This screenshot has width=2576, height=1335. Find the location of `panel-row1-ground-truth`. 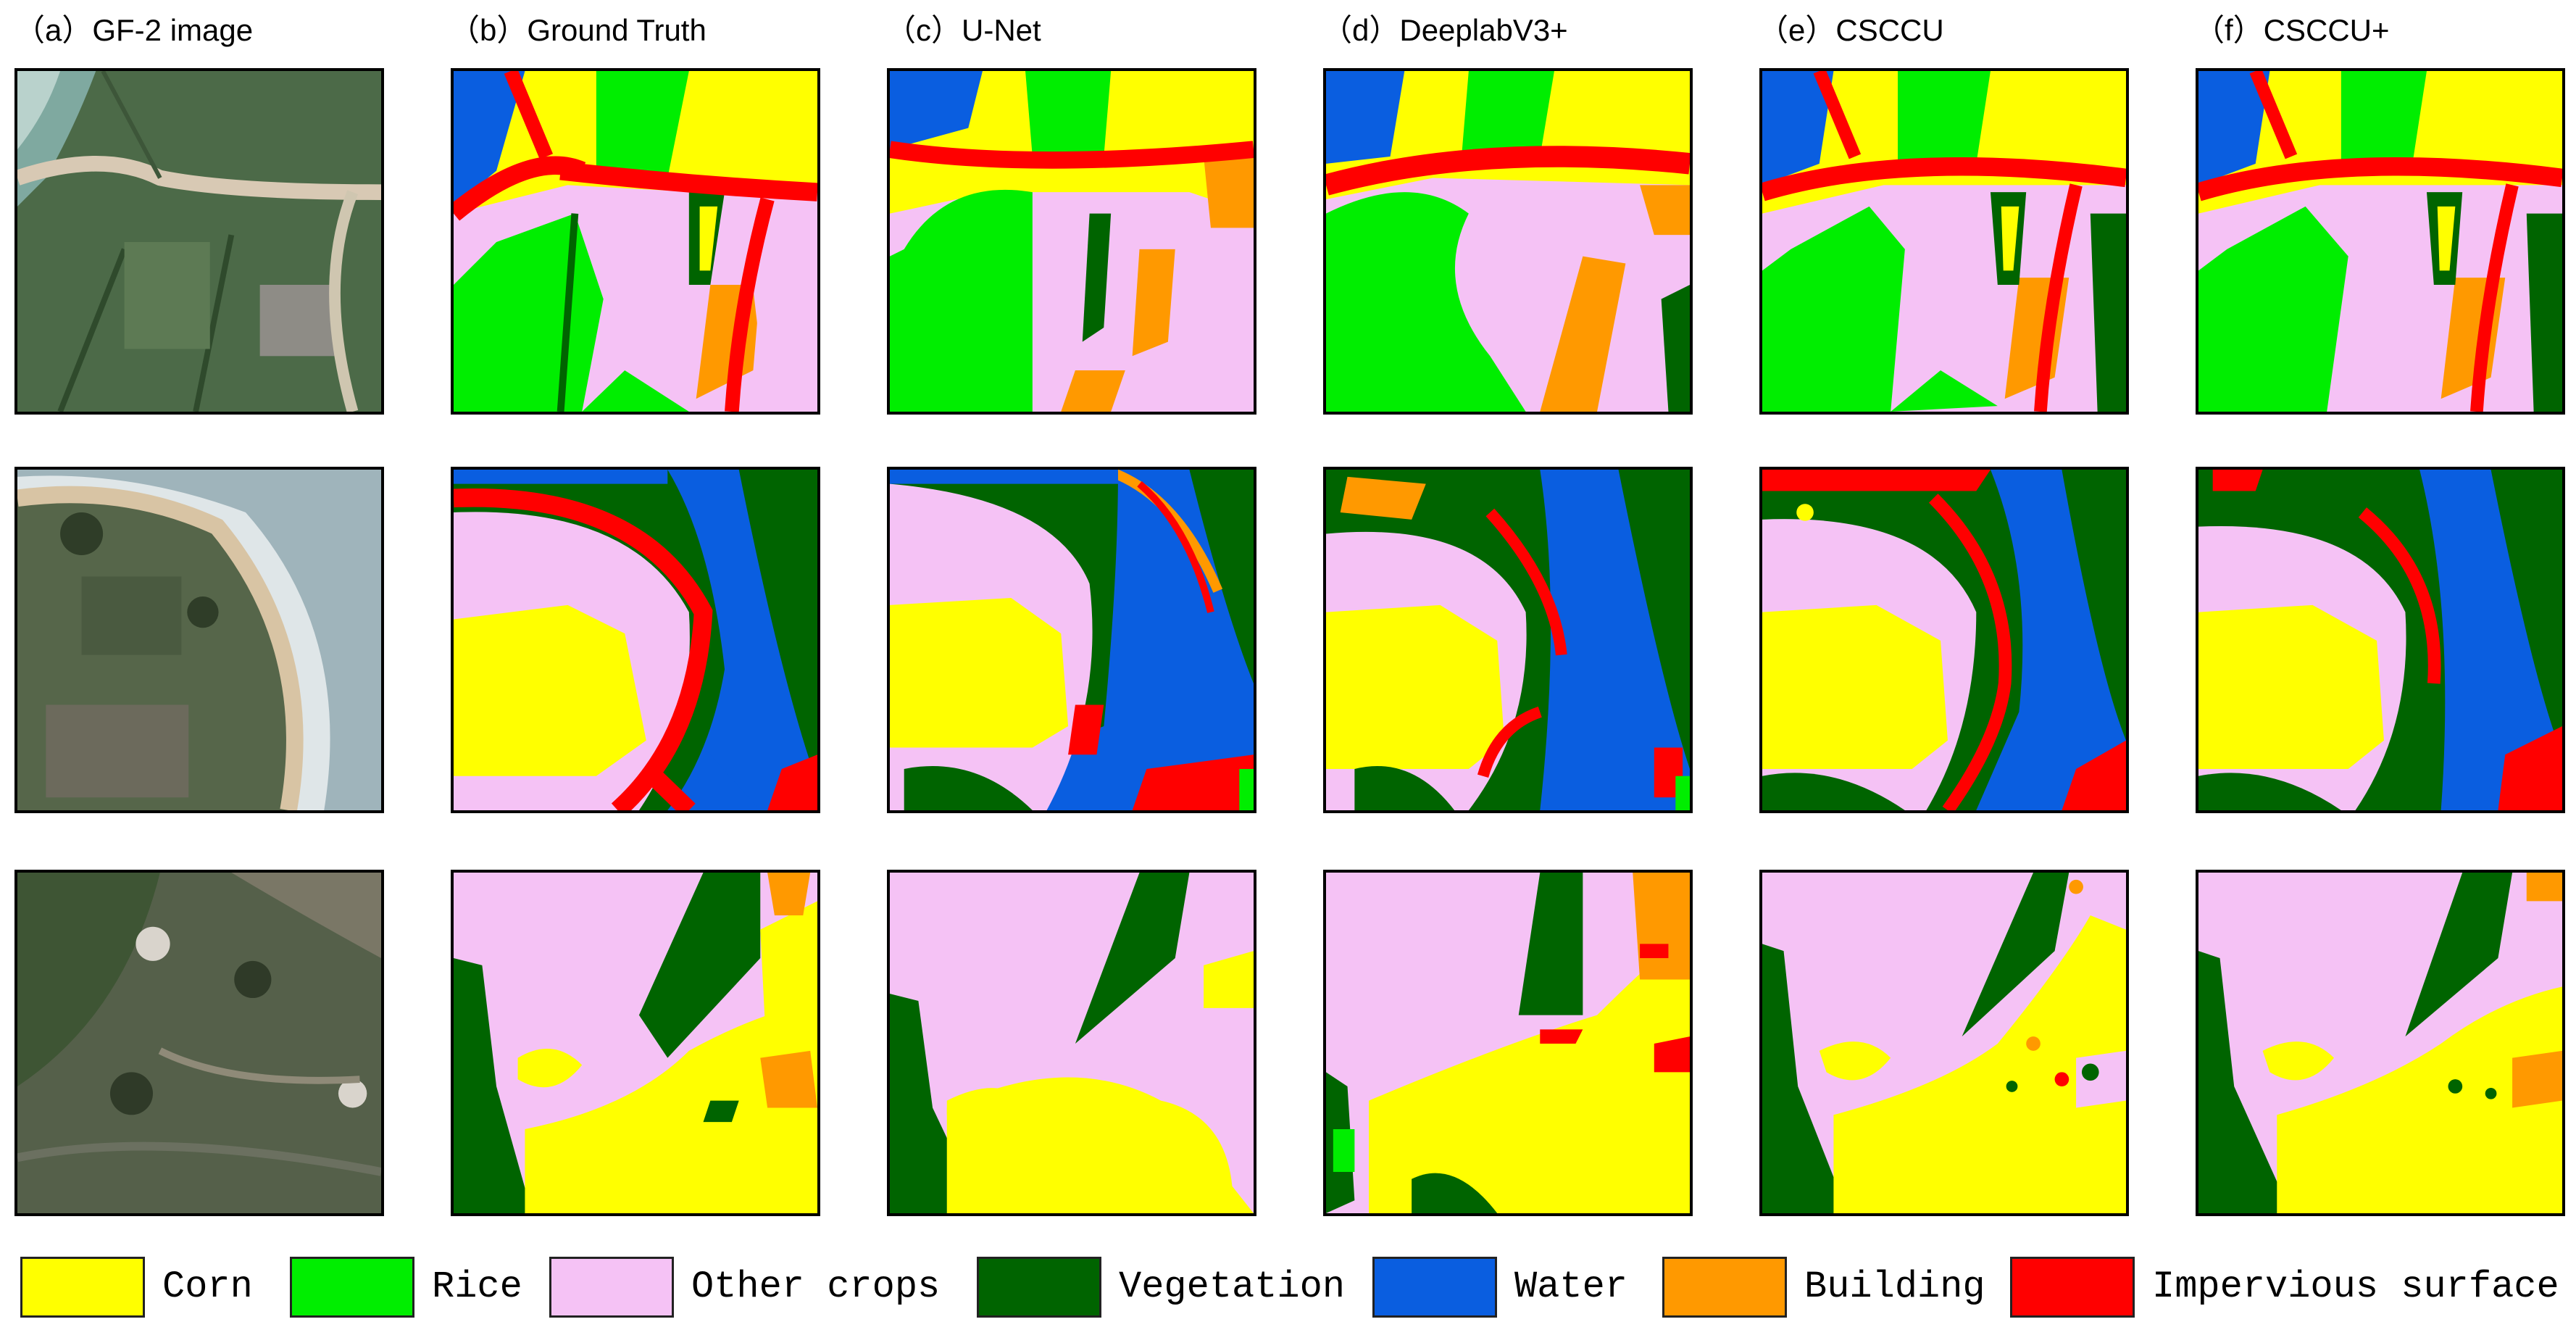

panel-row1-ground-truth is located at coordinates (635, 241).